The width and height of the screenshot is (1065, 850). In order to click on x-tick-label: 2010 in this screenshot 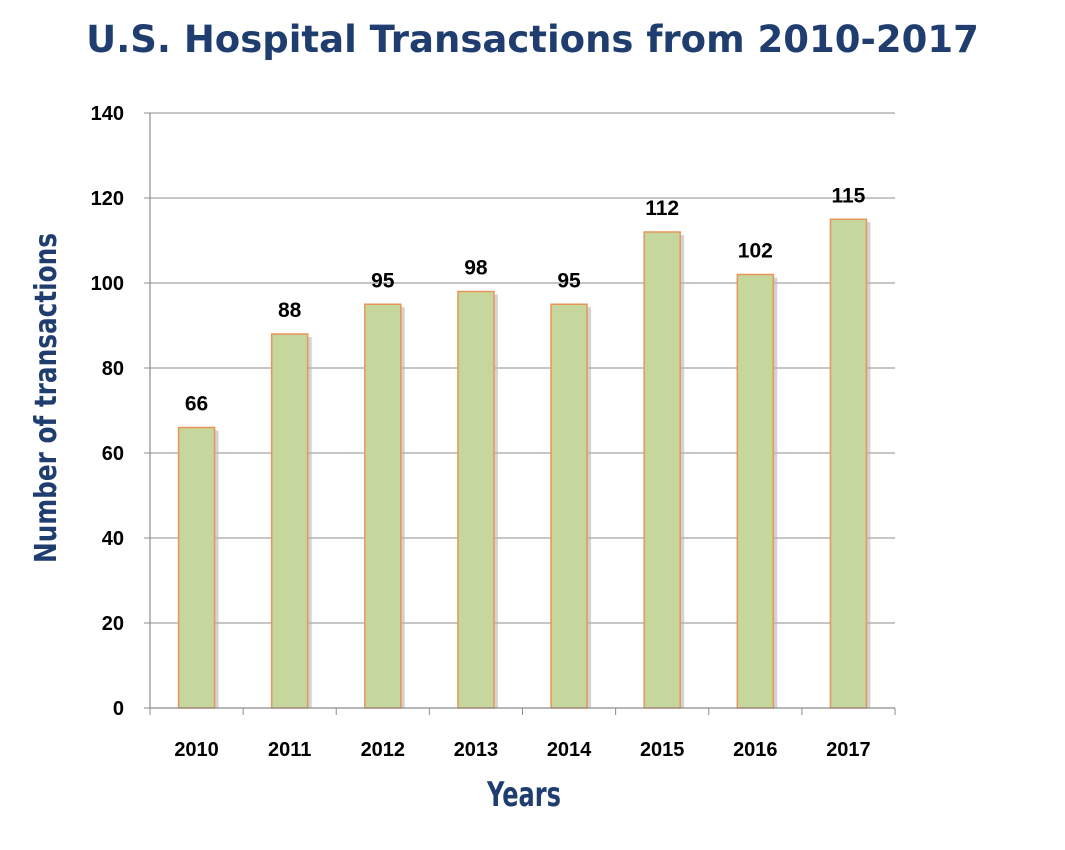, I will do `click(196, 750)`.